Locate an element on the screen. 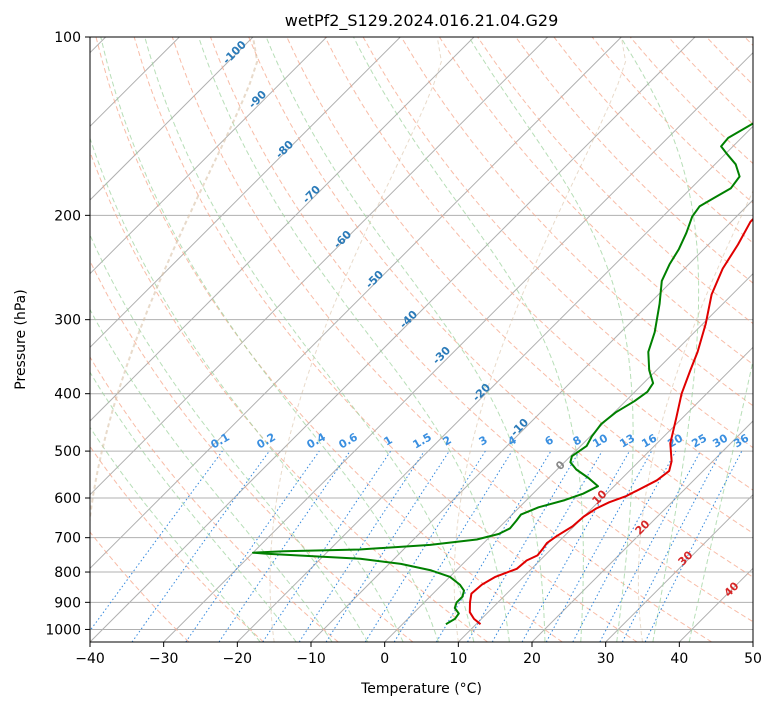 The image size is (775, 708). y-tick-label: 500 is located at coordinates (67, 452).